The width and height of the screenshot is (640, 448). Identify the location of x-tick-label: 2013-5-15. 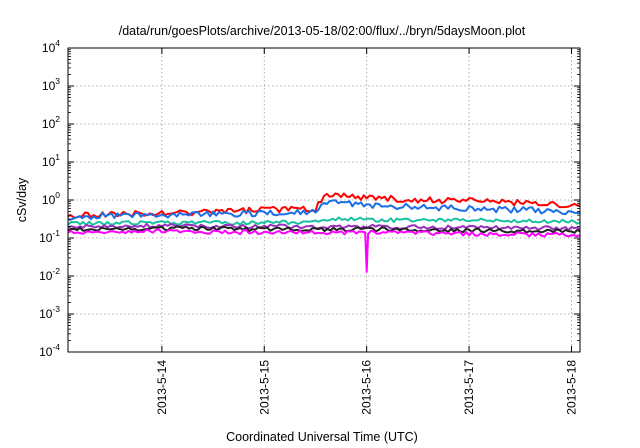
(264, 387).